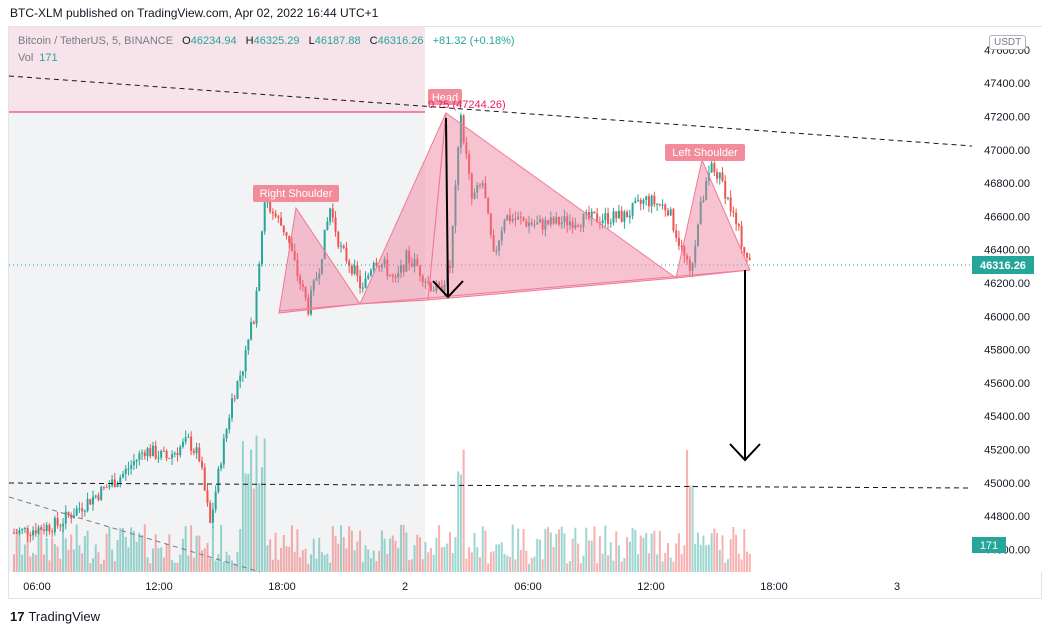  What do you see at coordinates (26, 58) in the screenshot?
I see `volume-key: Vol` at bounding box center [26, 58].